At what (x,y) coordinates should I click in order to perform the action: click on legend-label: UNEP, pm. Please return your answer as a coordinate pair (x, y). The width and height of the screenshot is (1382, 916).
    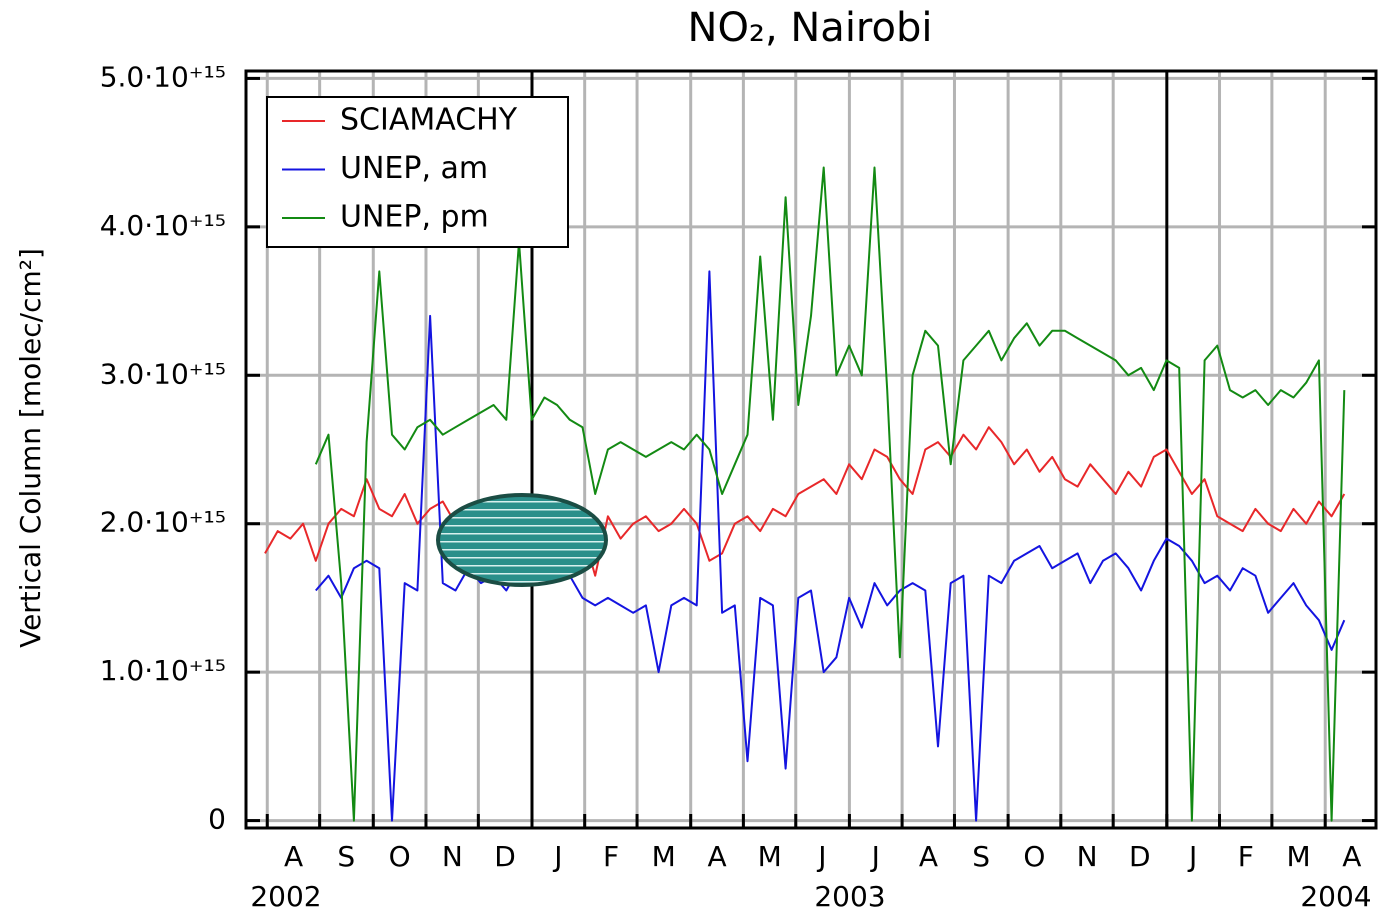
    Looking at the image, I should click on (414, 217).